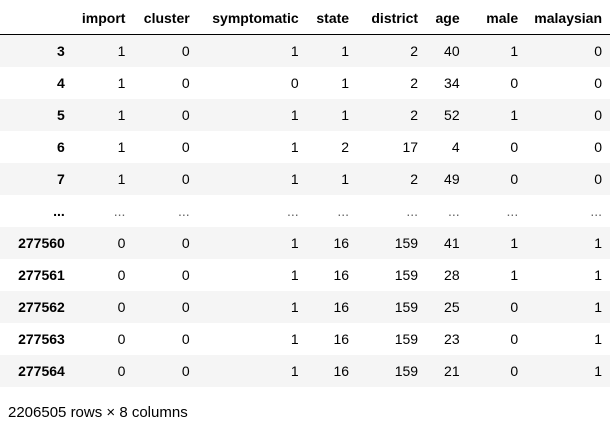  Describe the element at coordinates (61, 83) in the screenshot. I see `row-index: 4` at that location.